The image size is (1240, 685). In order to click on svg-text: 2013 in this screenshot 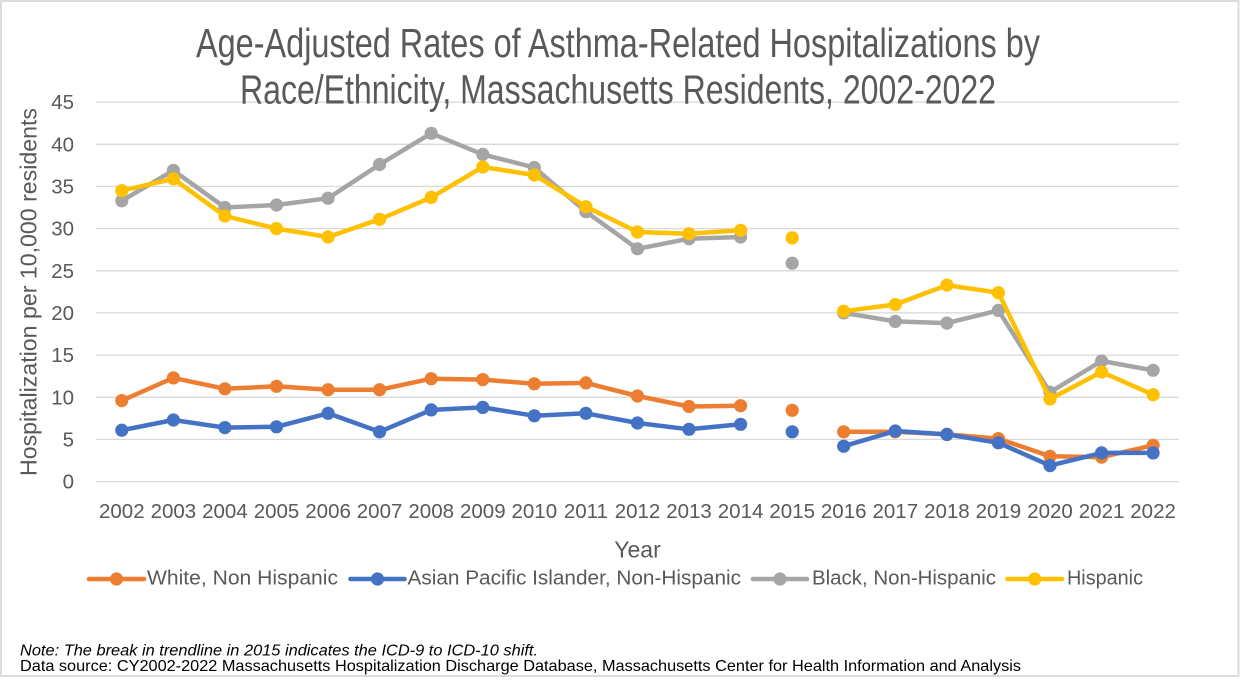, I will do `click(689, 511)`.